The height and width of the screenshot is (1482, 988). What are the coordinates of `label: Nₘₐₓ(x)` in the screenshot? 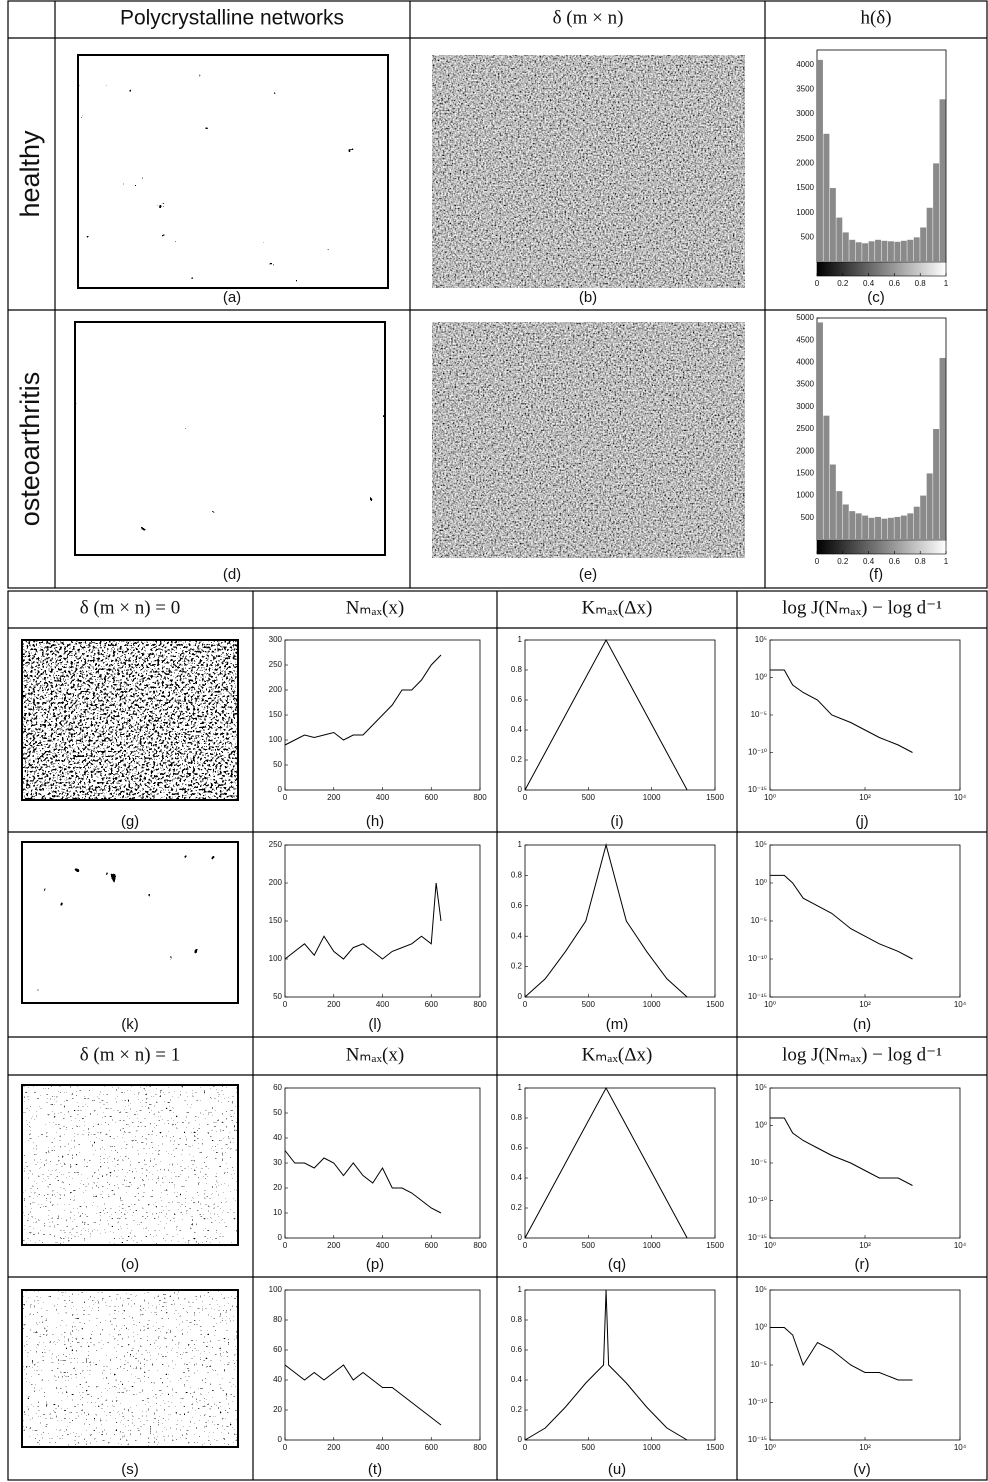 It's located at (375, 1054).